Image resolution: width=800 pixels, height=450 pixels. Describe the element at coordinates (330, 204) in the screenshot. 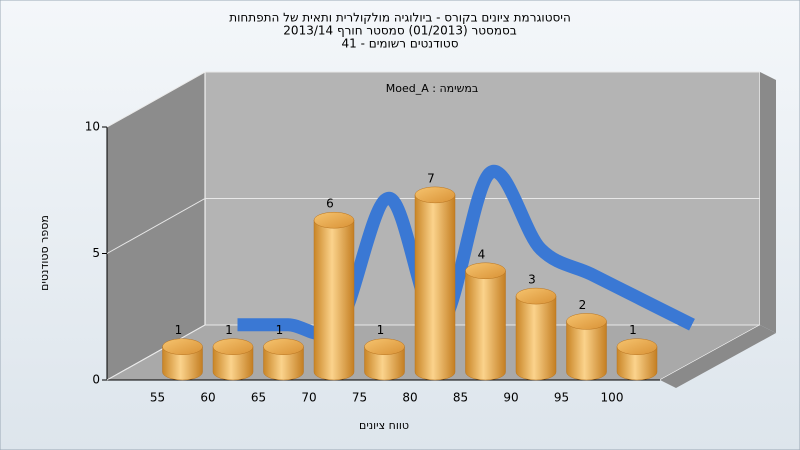

I see `data-label: 6` at that location.